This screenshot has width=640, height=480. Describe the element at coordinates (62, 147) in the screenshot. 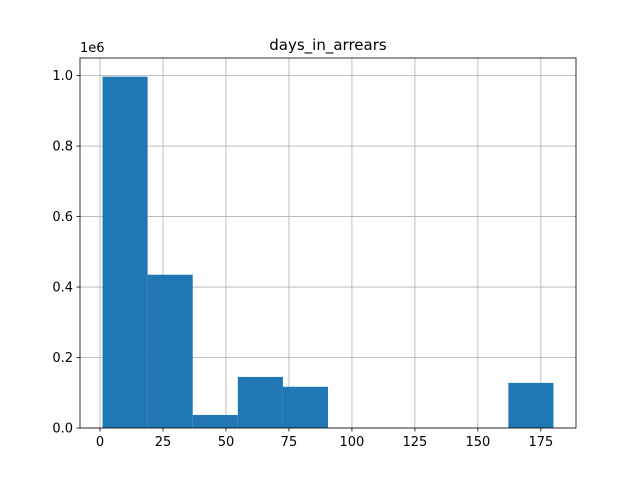

I see `y-tick-label: 0.8` at that location.